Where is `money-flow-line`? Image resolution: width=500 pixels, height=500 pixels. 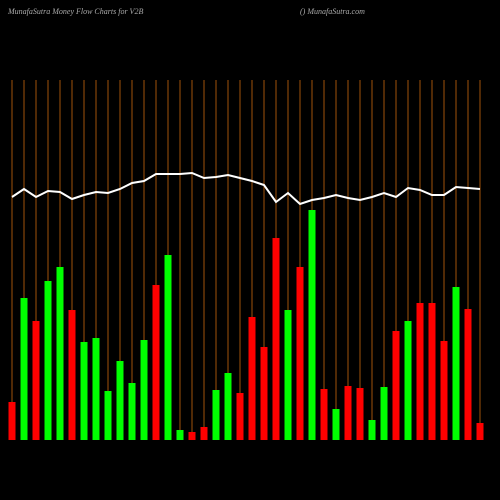
money-flow-line is located at coordinates (246, 188).